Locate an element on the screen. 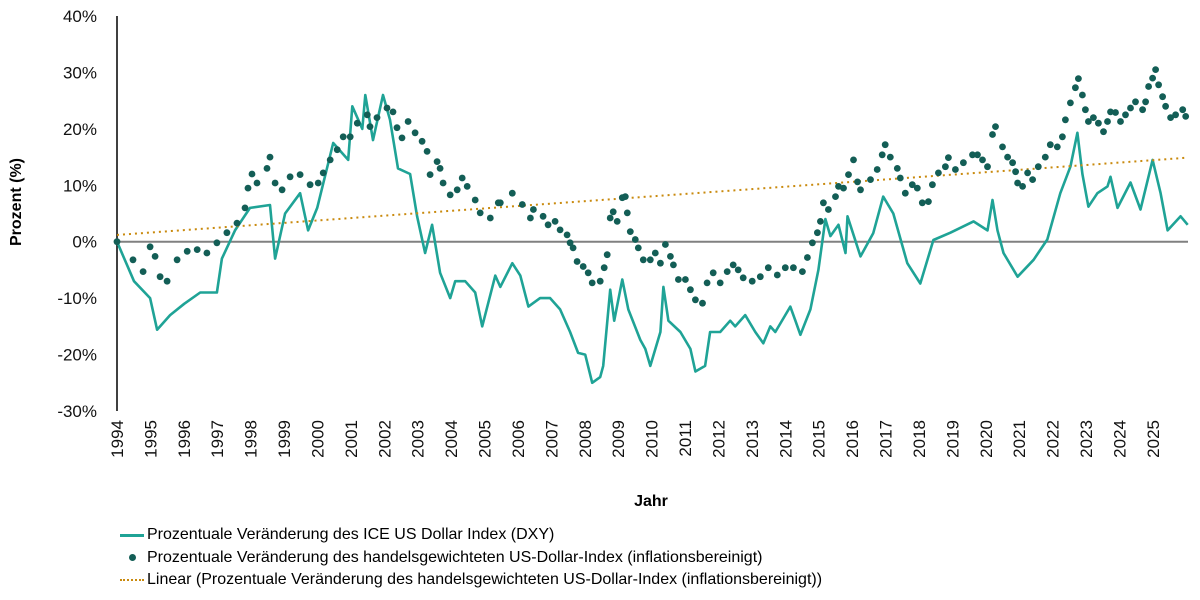 Image resolution: width=1200 pixels, height=600 pixels. y-axis-ticks: -30% -20% -10% 0% 10% 20% 30% 40% is located at coordinates (77, 214).